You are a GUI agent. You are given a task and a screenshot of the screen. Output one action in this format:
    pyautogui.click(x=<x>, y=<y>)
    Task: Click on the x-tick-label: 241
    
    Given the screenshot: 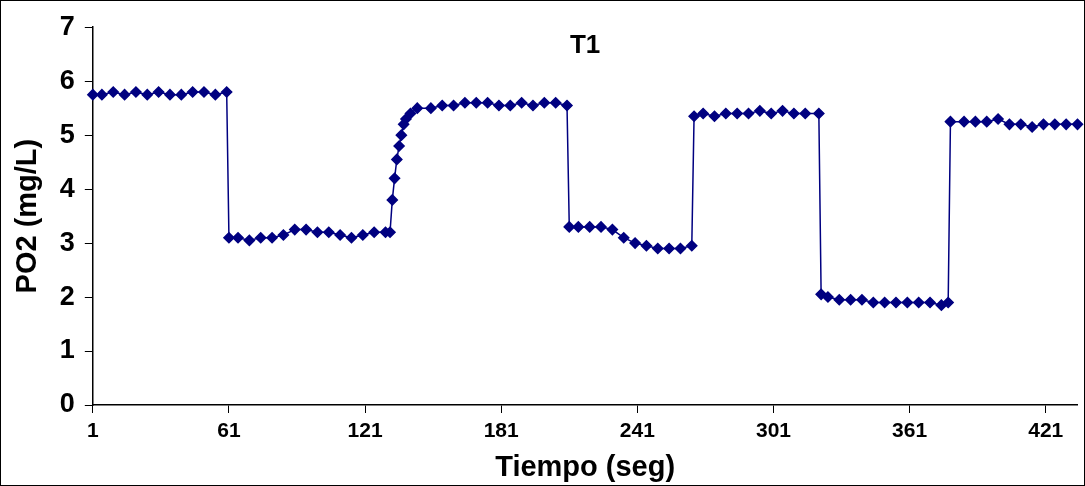 What is the action you would take?
    pyautogui.click(x=637, y=430)
    